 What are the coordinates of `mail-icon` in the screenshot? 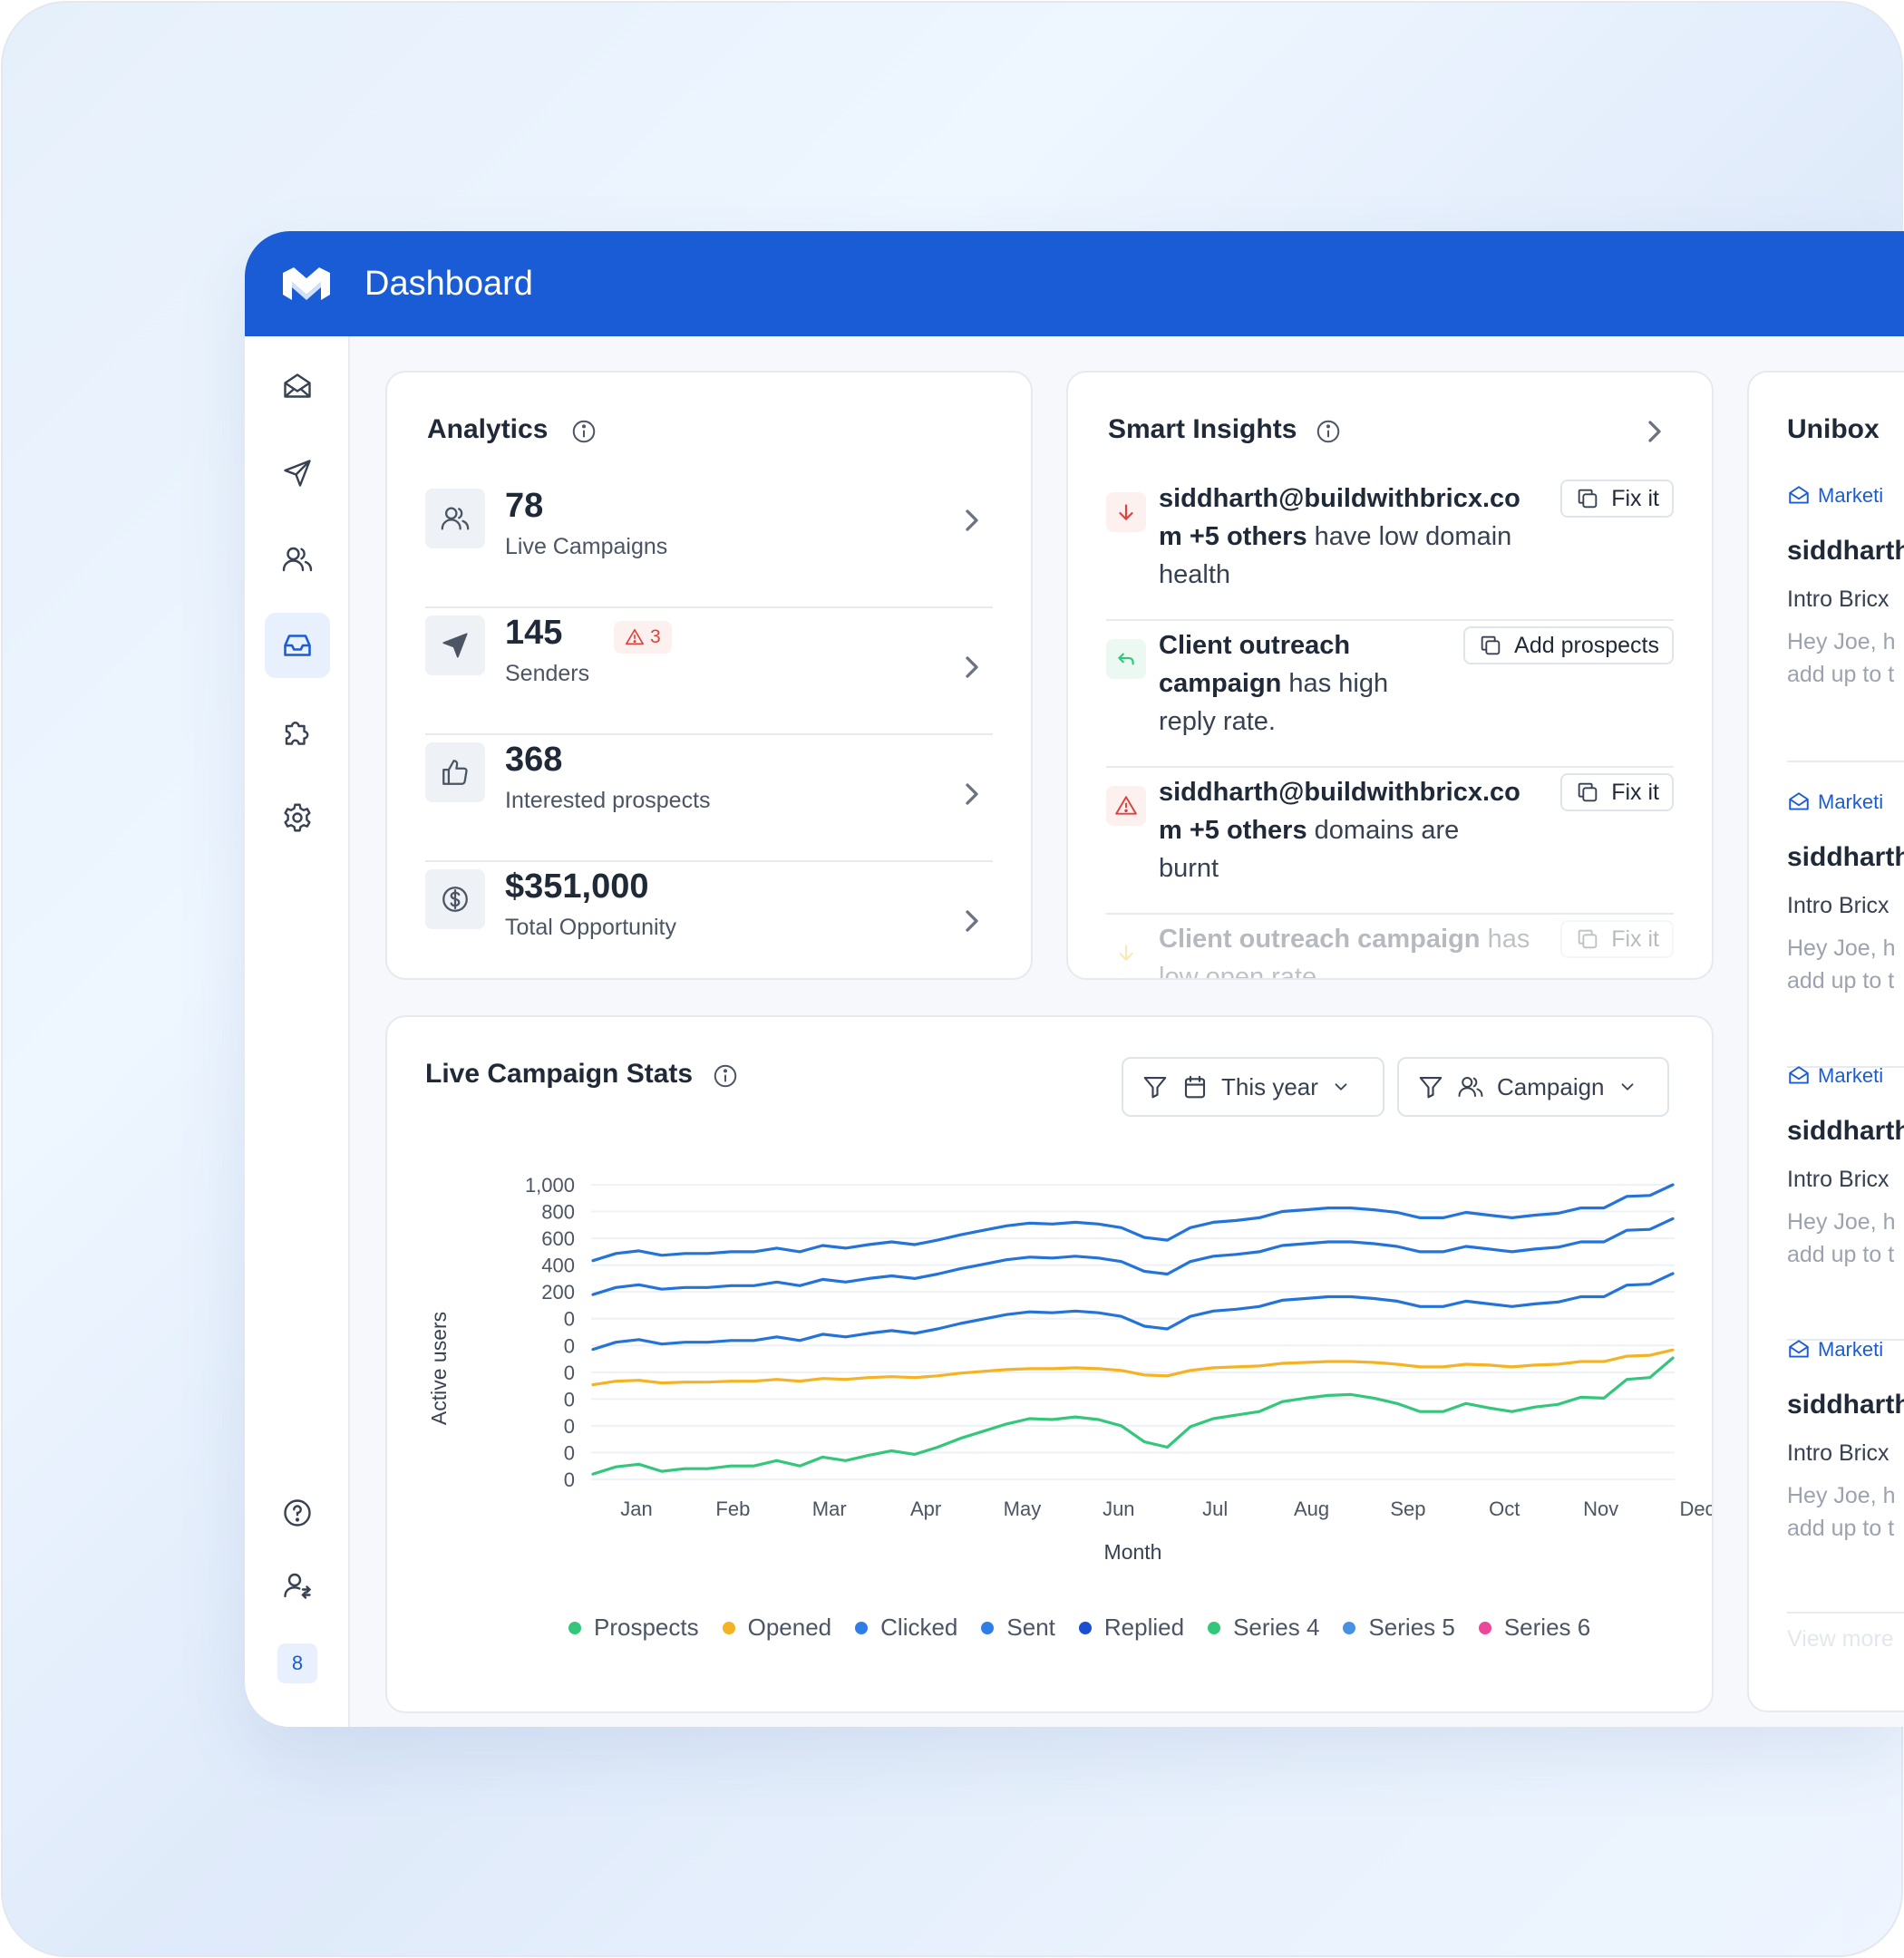 It's located at (1799, 801).